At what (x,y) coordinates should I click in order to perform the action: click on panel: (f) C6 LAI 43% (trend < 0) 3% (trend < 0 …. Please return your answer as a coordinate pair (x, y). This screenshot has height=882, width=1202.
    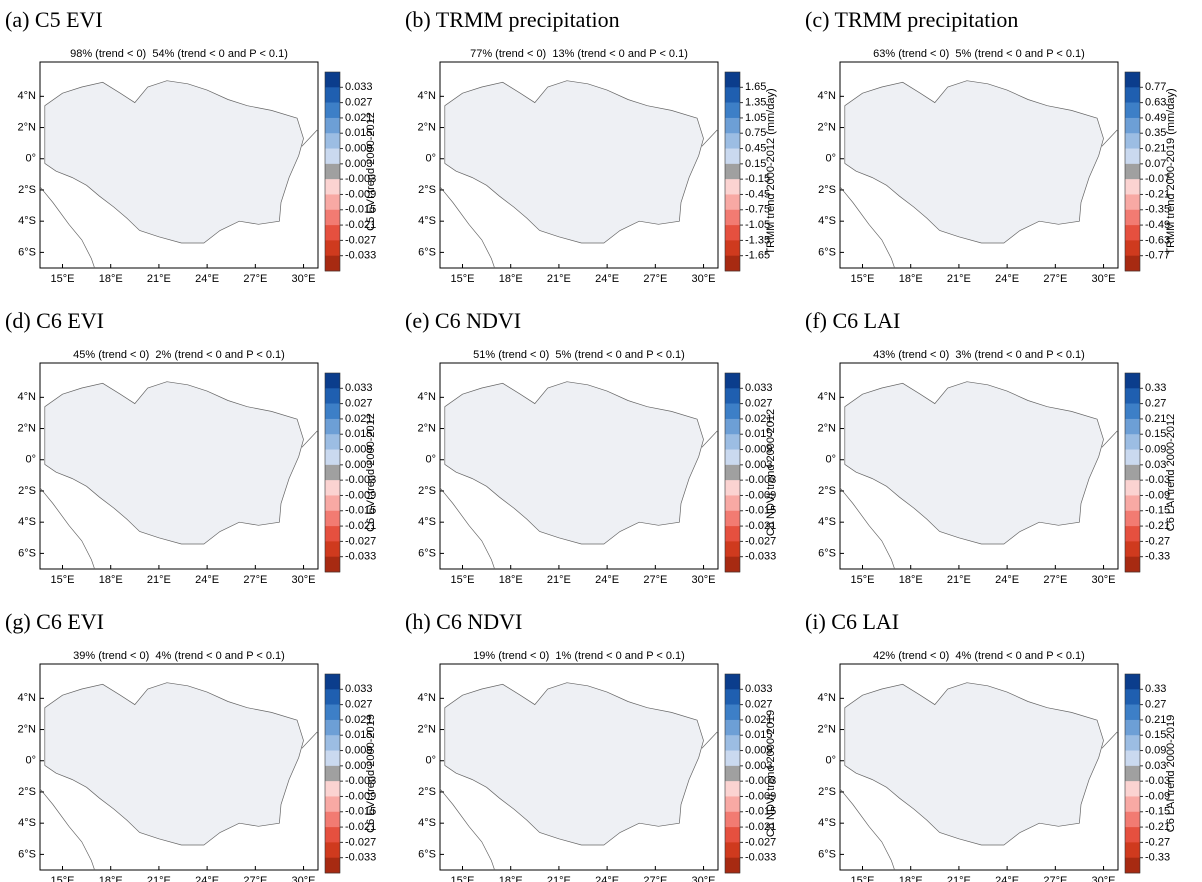
    Looking at the image, I should click on (991, 447).